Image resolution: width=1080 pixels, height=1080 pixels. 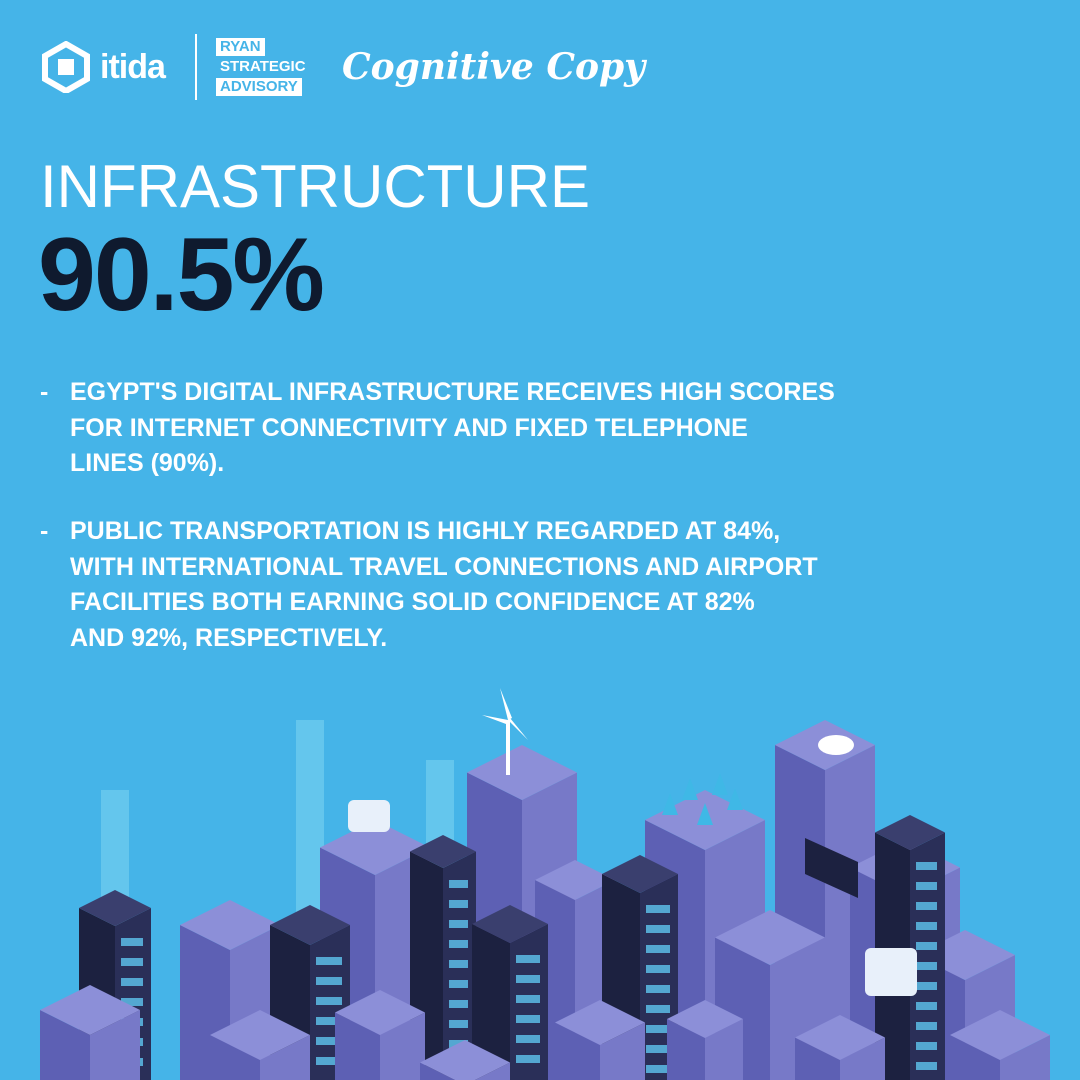 What do you see at coordinates (836, 745) in the screenshot?
I see `cloud-icon` at bounding box center [836, 745].